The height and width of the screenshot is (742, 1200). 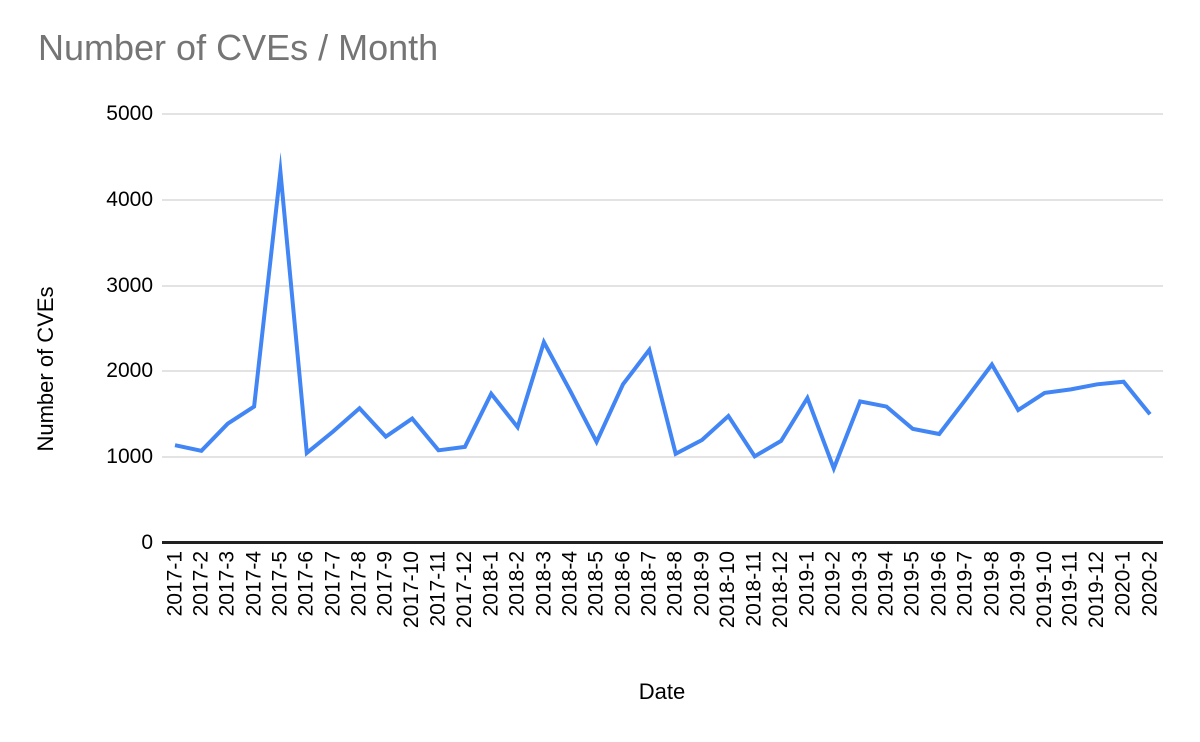 I want to click on y-tick-label: 3000, so click(x=129, y=285).